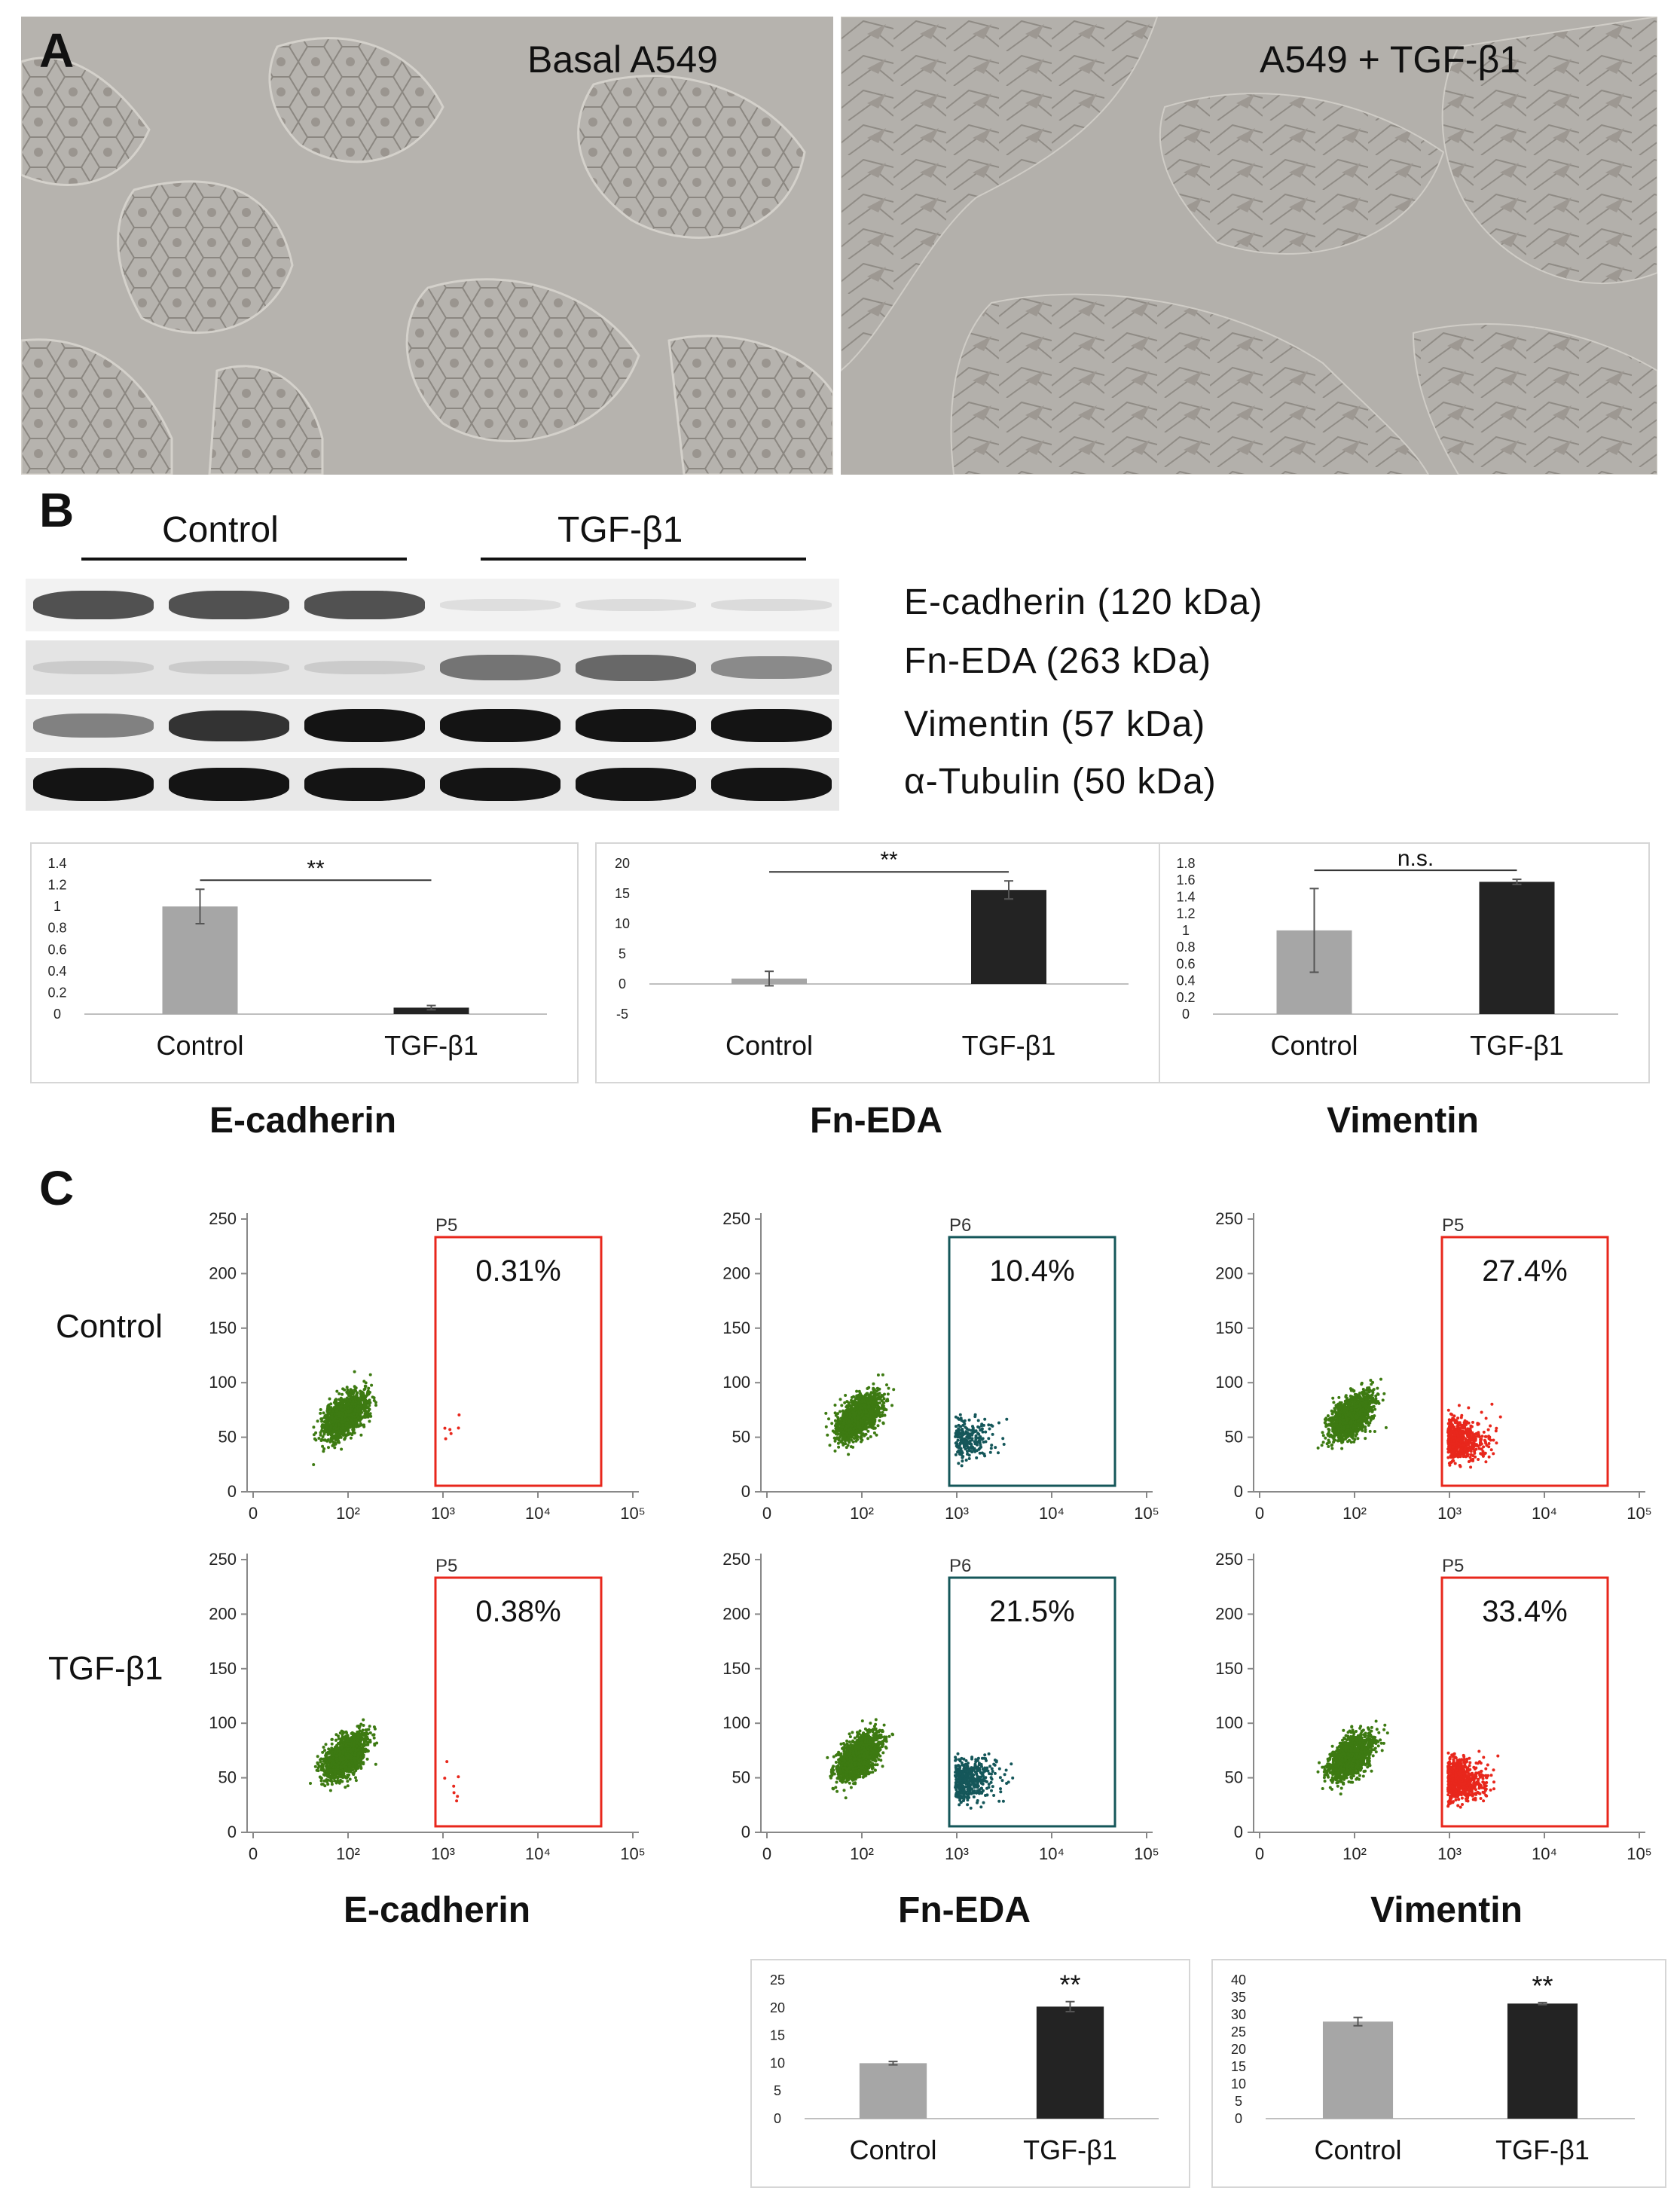 This screenshot has width=1680, height=2200. Describe the element at coordinates (893, 2091) in the screenshot. I see `bar-control` at that location.